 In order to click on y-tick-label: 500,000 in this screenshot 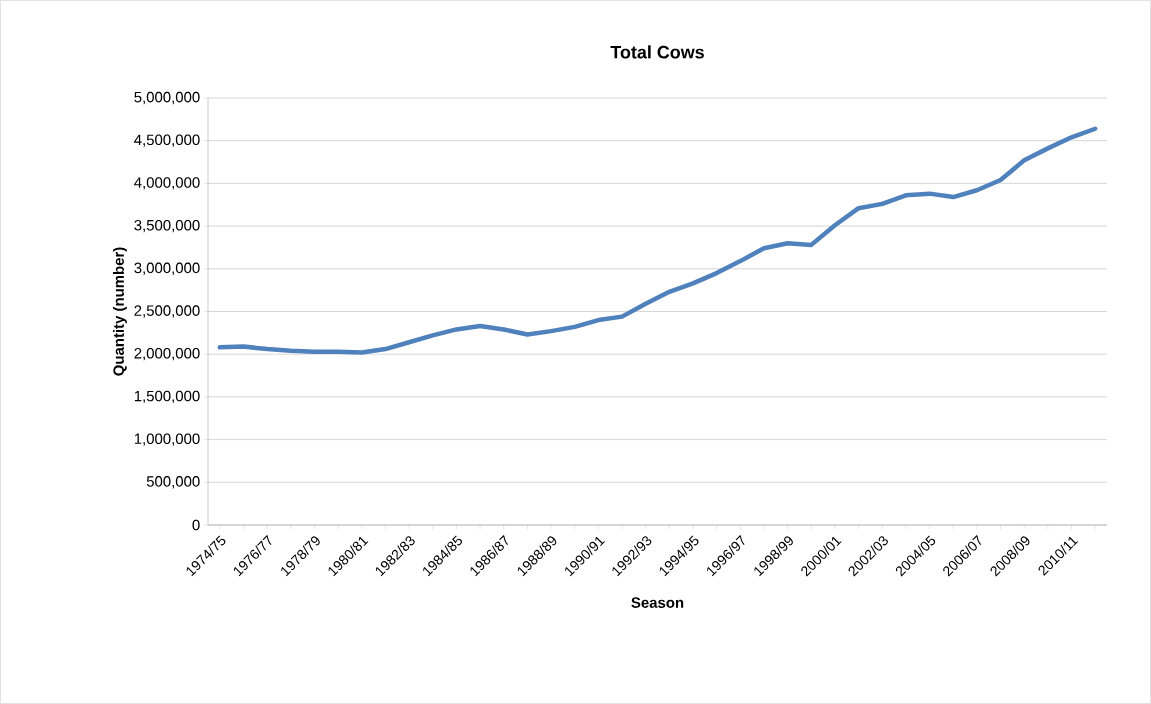, I will do `click(173, 482)`.